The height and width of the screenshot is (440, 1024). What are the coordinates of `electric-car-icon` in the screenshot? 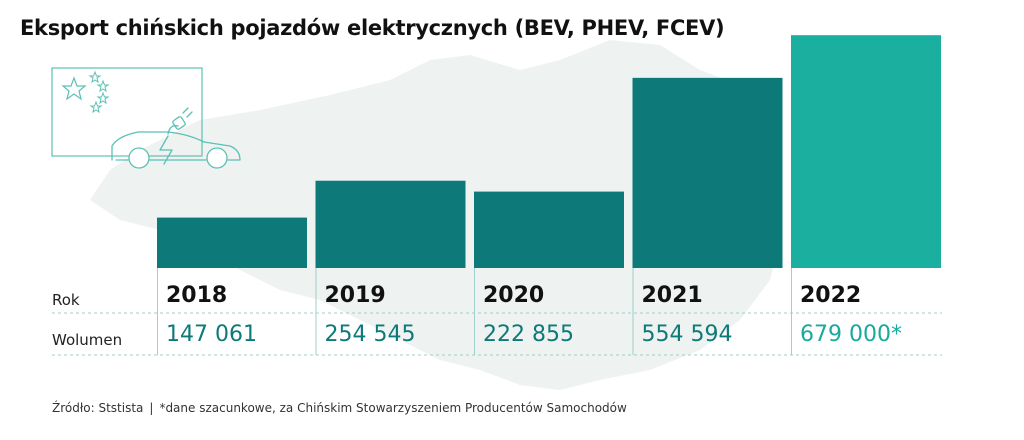 It's located at (176, 150).